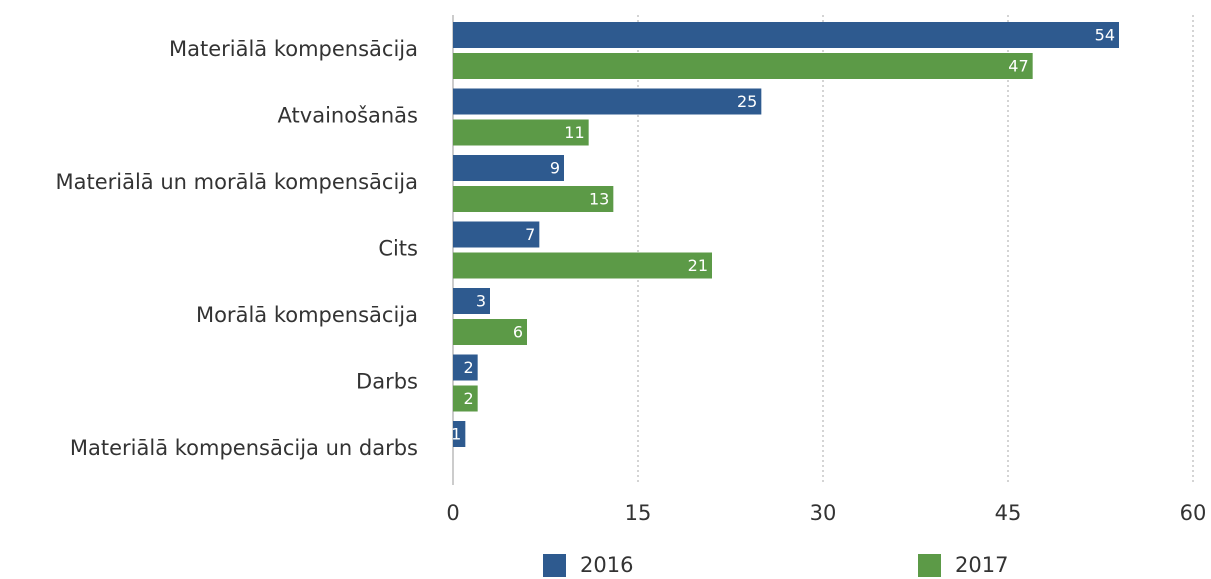 This screenshot has height=579, width=1211. Describe the element at coordinates (481, 301) in the screenshot. I see `value-label: 3` at that location.